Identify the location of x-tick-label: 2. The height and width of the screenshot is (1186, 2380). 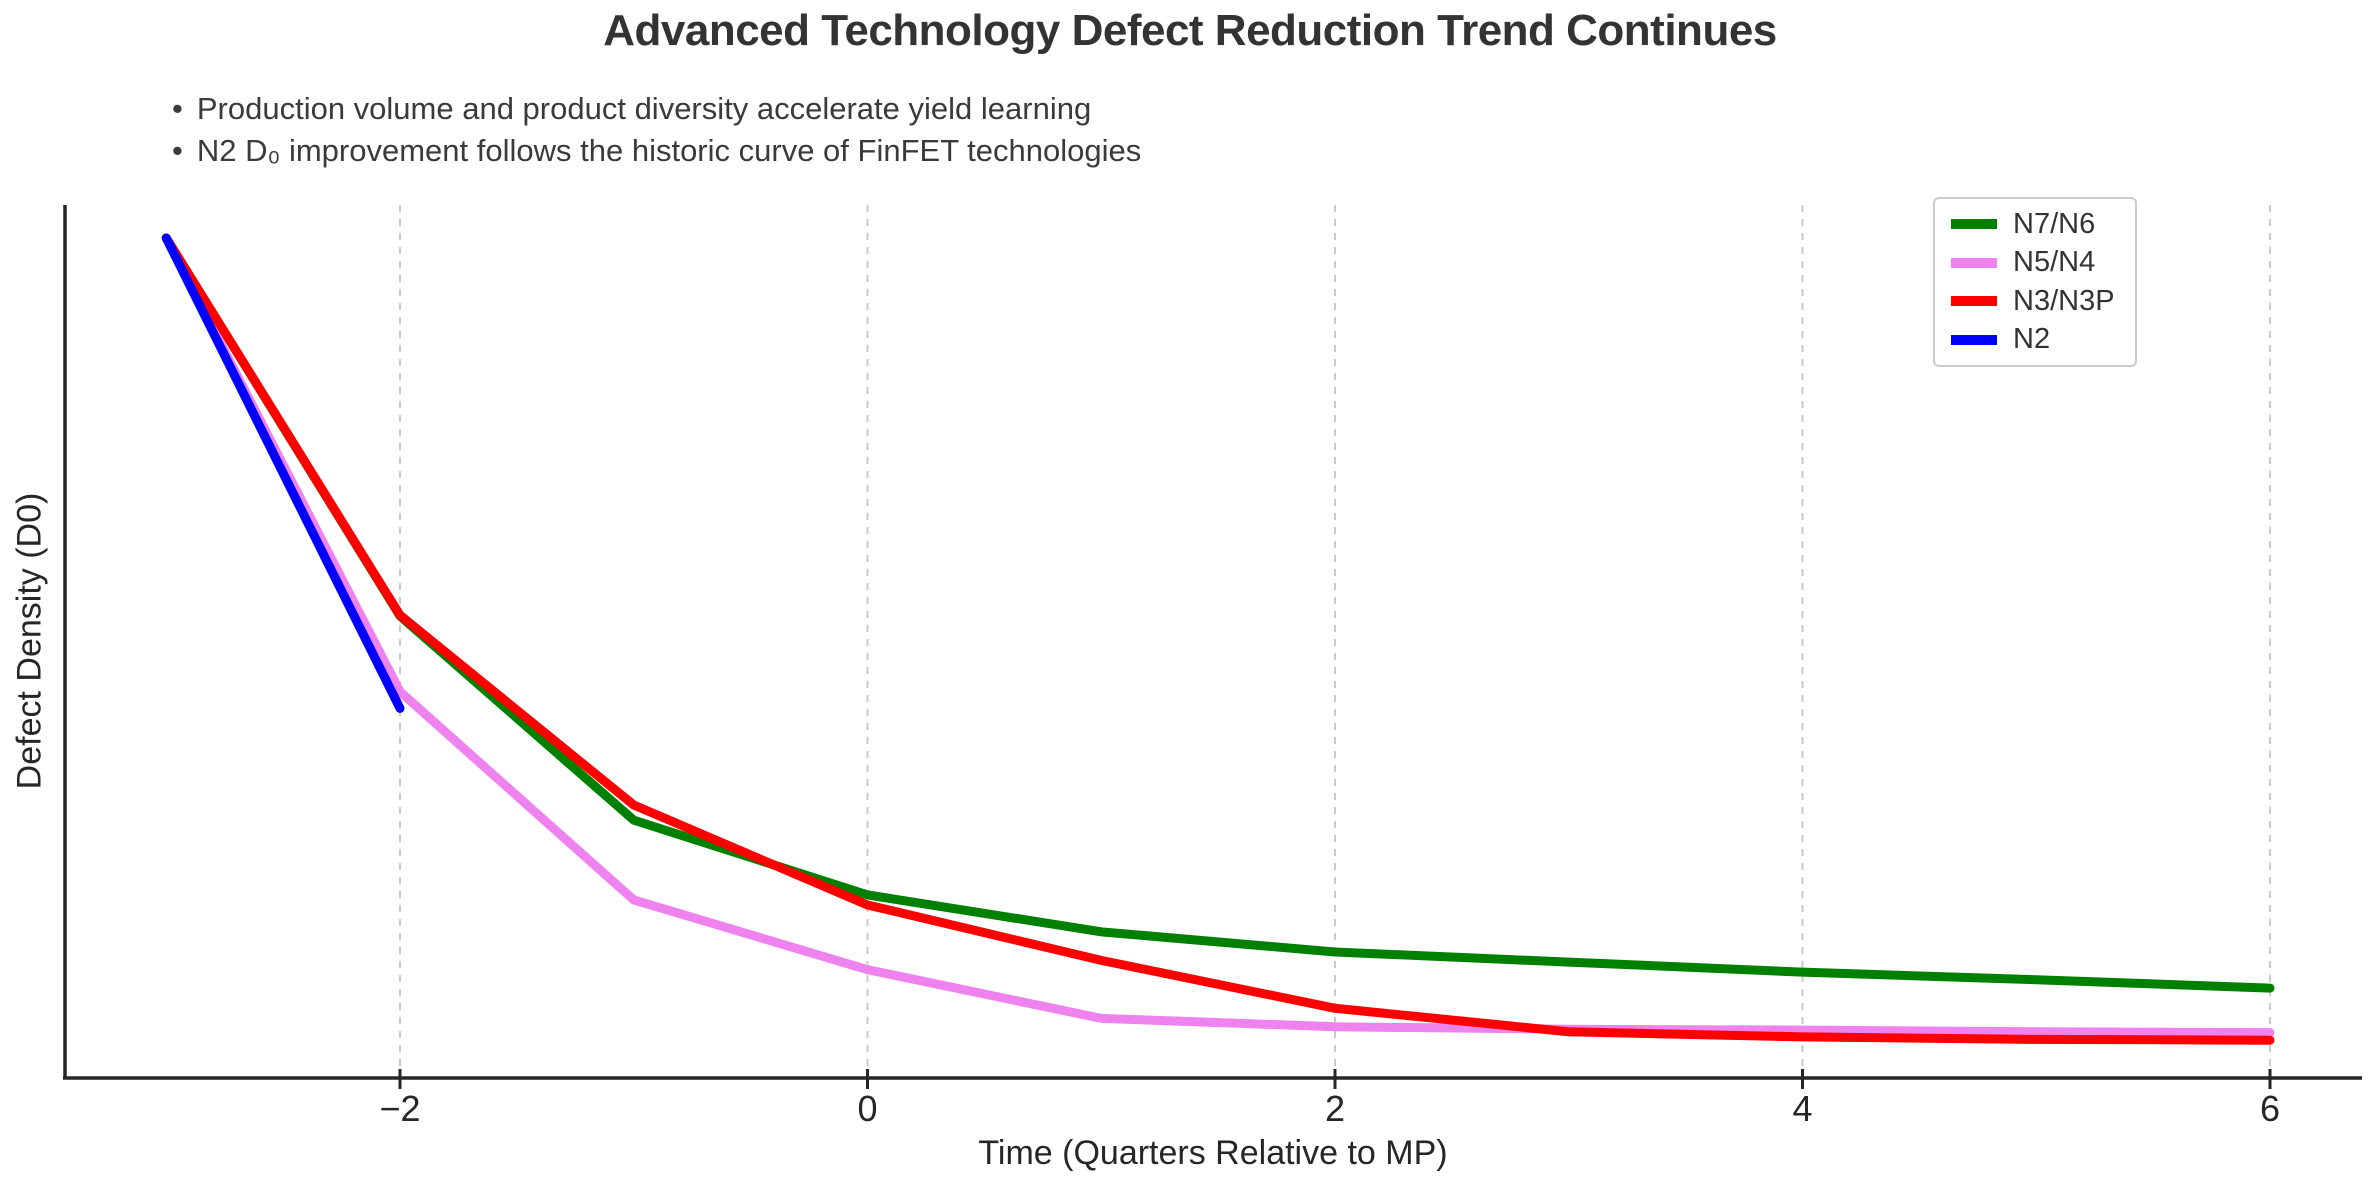
(1335, 1108).